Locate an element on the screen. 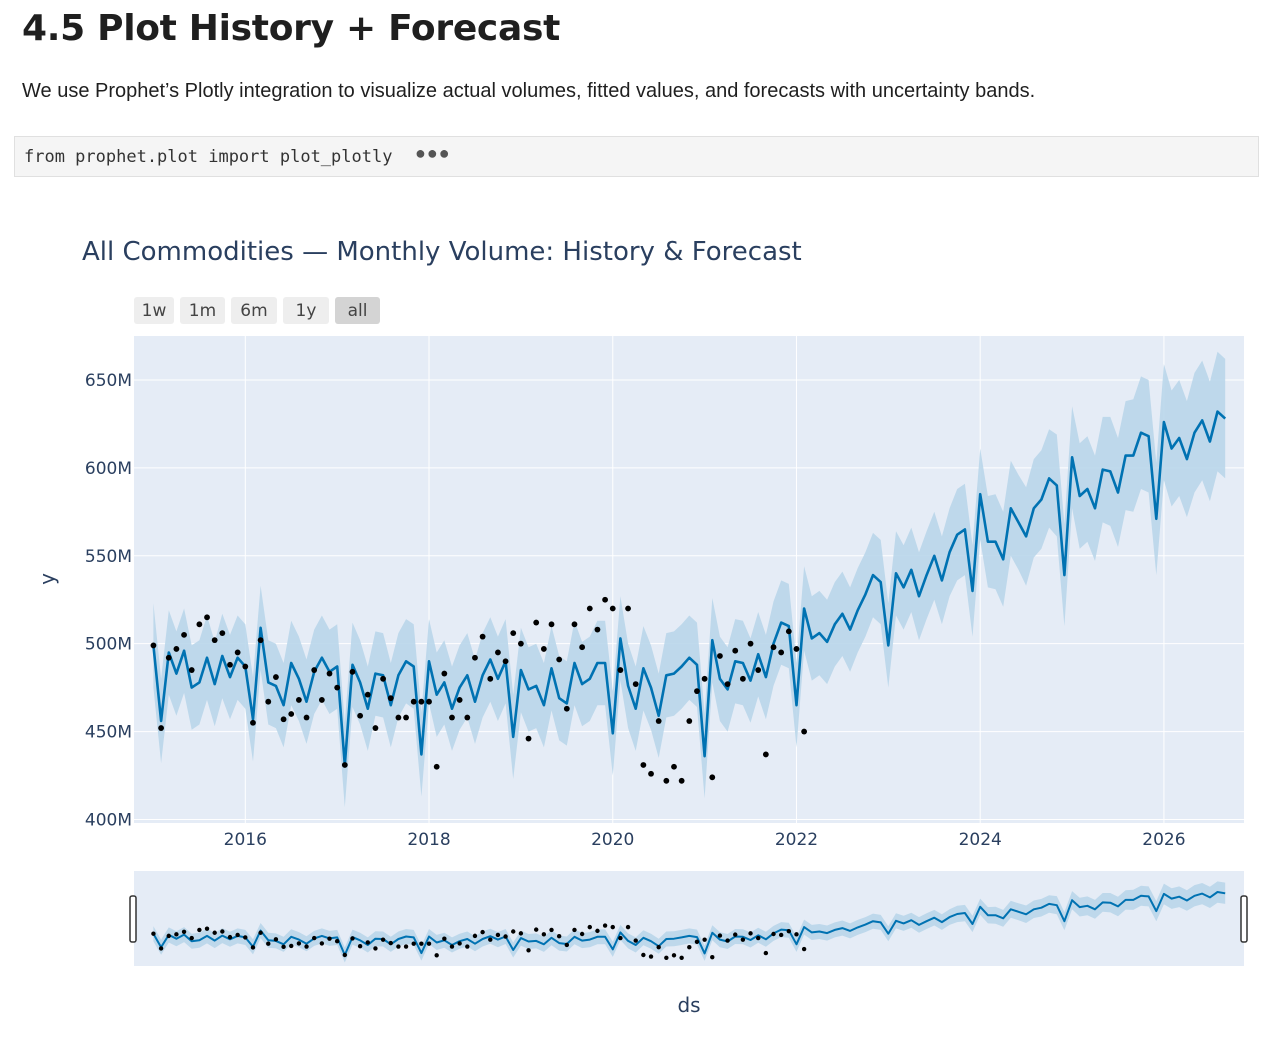  y-tick-label: 600M is located at coordinates (108, 469).